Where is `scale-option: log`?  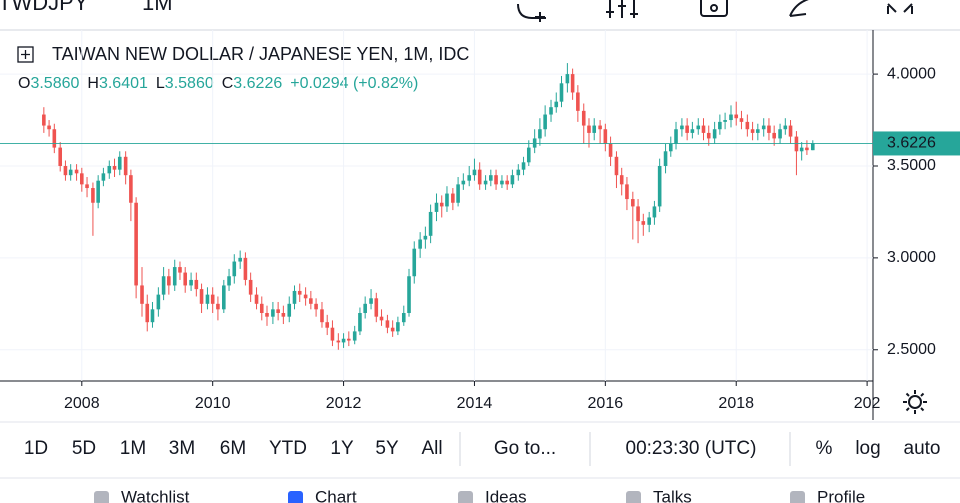
scale-option: log is located at coordinates (867, 448).